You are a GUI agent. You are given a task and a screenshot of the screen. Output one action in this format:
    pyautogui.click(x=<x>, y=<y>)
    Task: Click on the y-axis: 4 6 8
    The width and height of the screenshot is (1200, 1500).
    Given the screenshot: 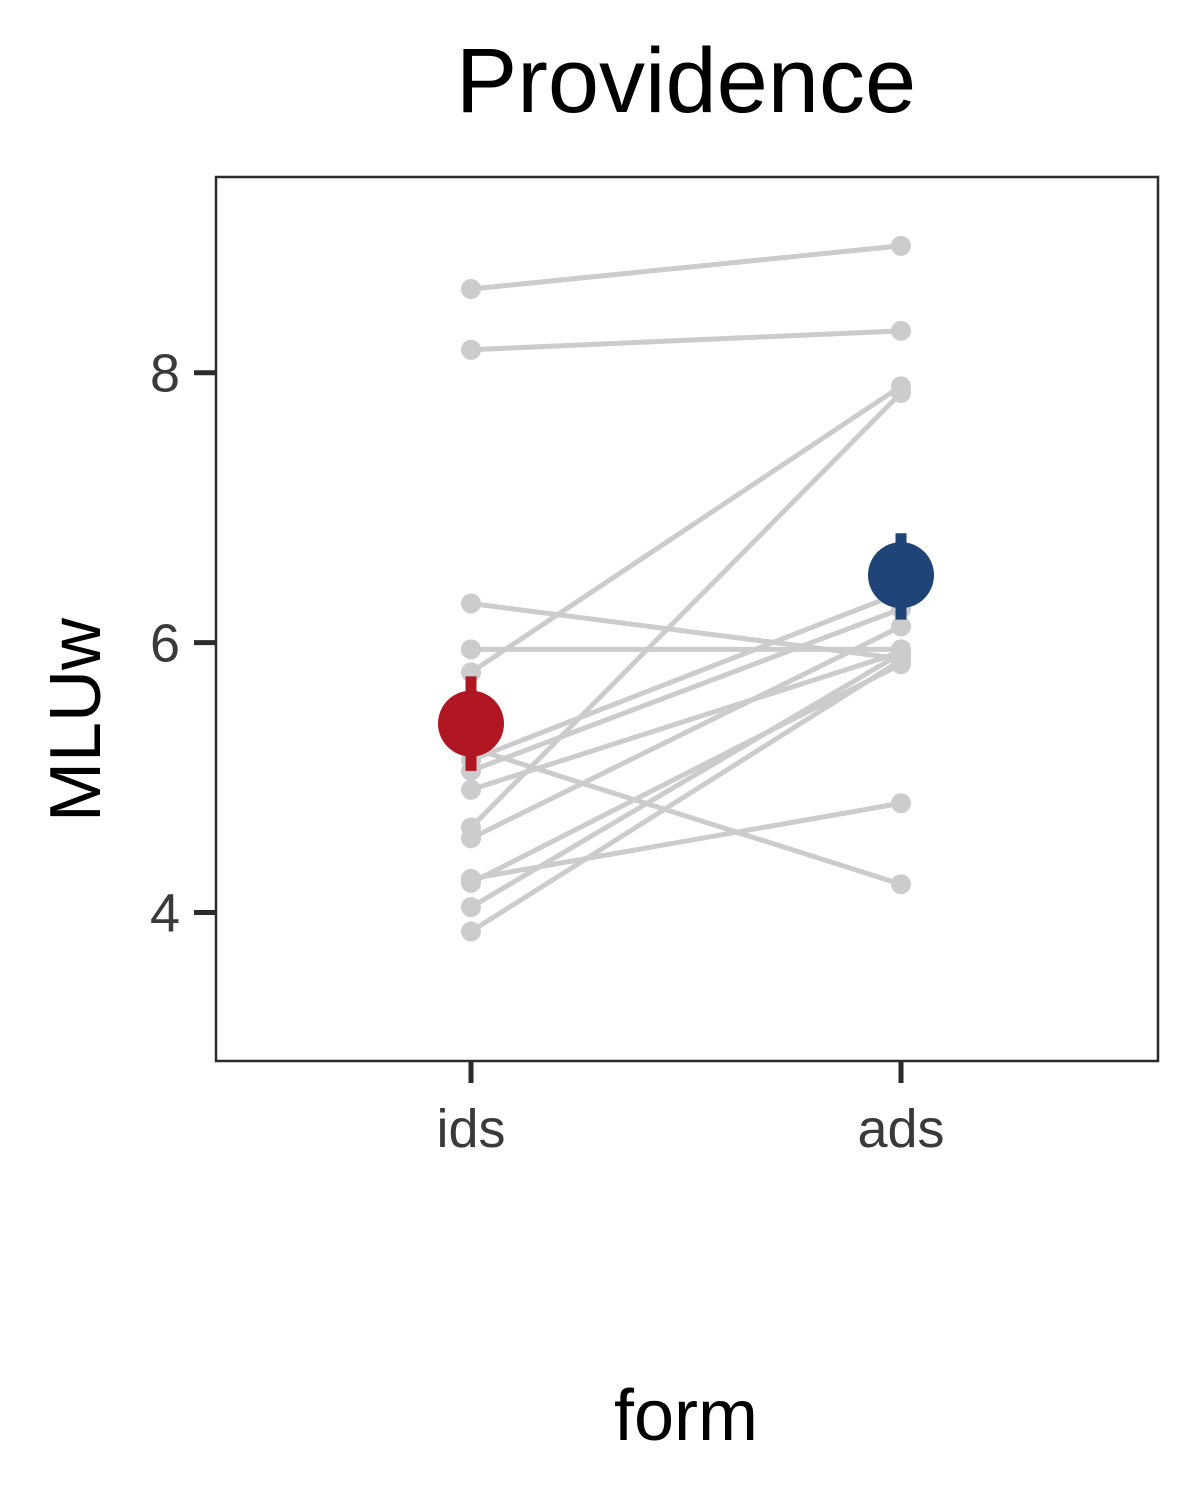 What is the action you would take?
    pyautogui.click(x=183, y=644)
    